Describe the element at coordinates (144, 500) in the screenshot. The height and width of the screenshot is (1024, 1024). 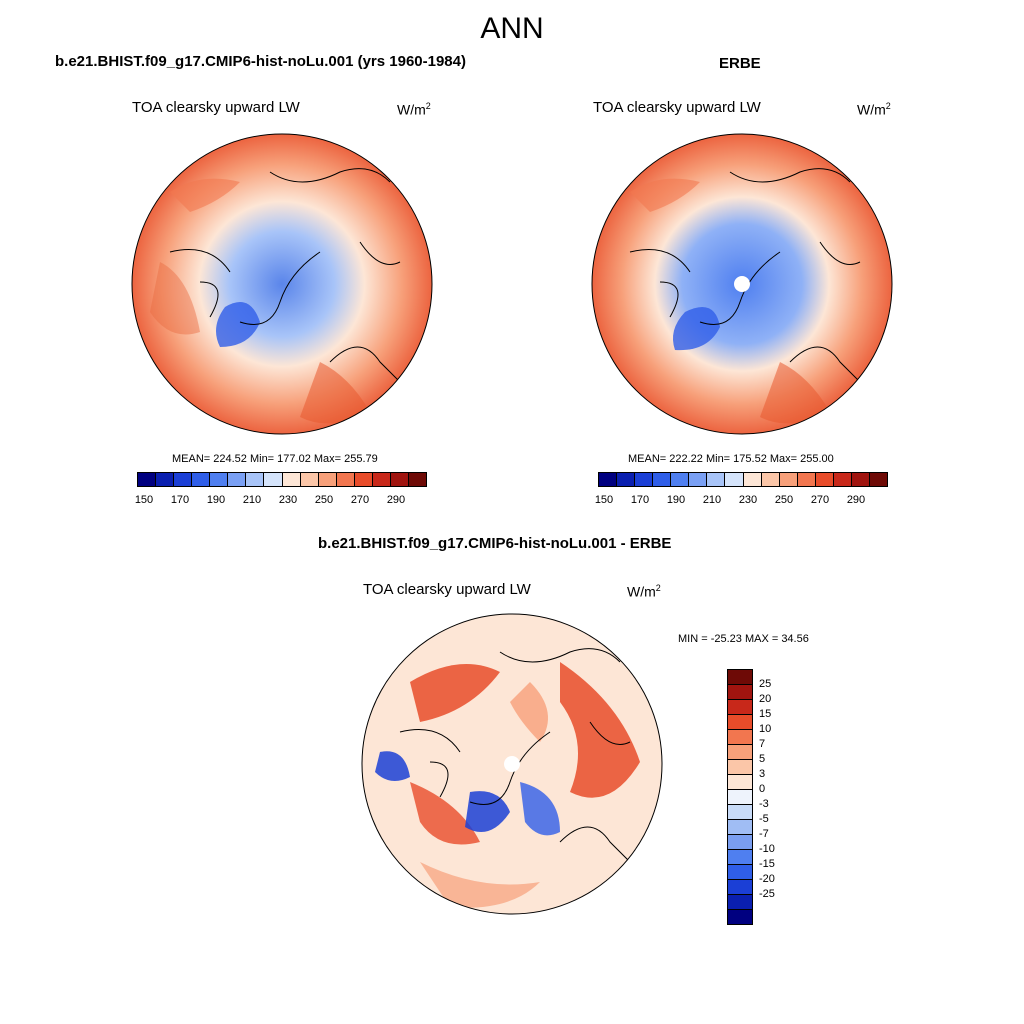
I see `panel1-colorbar-tick-label: 150` at that location.